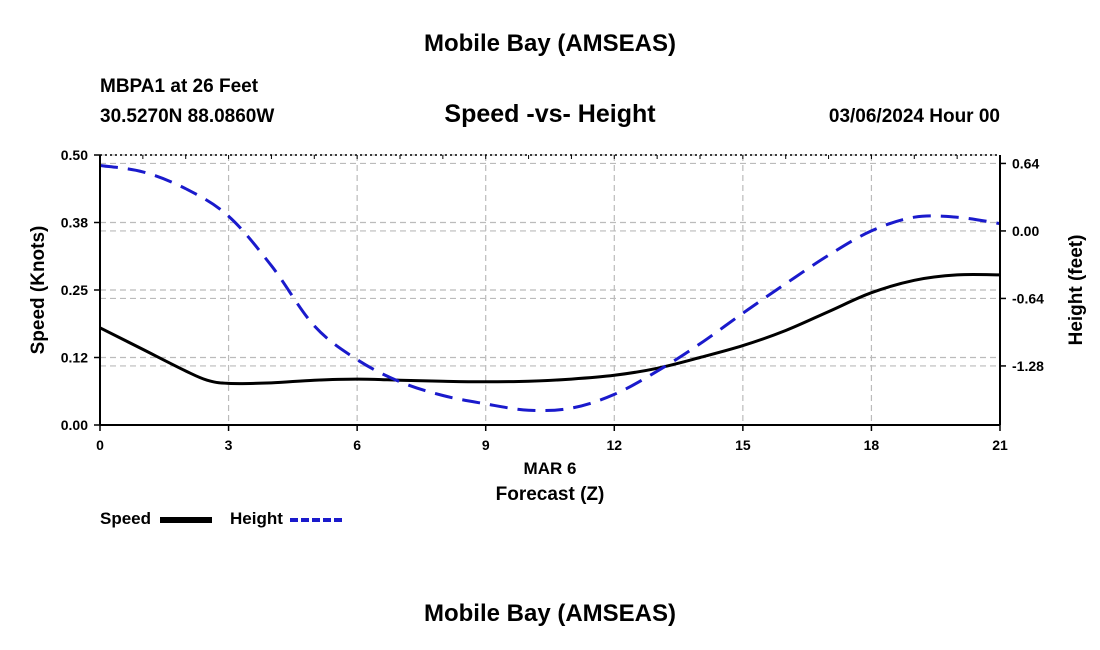 This screenshot has height=650, width=1100. Describe the element at coordinates (74, 290) in the screenshot. I see `y-tick-label: 0.25` at that location.